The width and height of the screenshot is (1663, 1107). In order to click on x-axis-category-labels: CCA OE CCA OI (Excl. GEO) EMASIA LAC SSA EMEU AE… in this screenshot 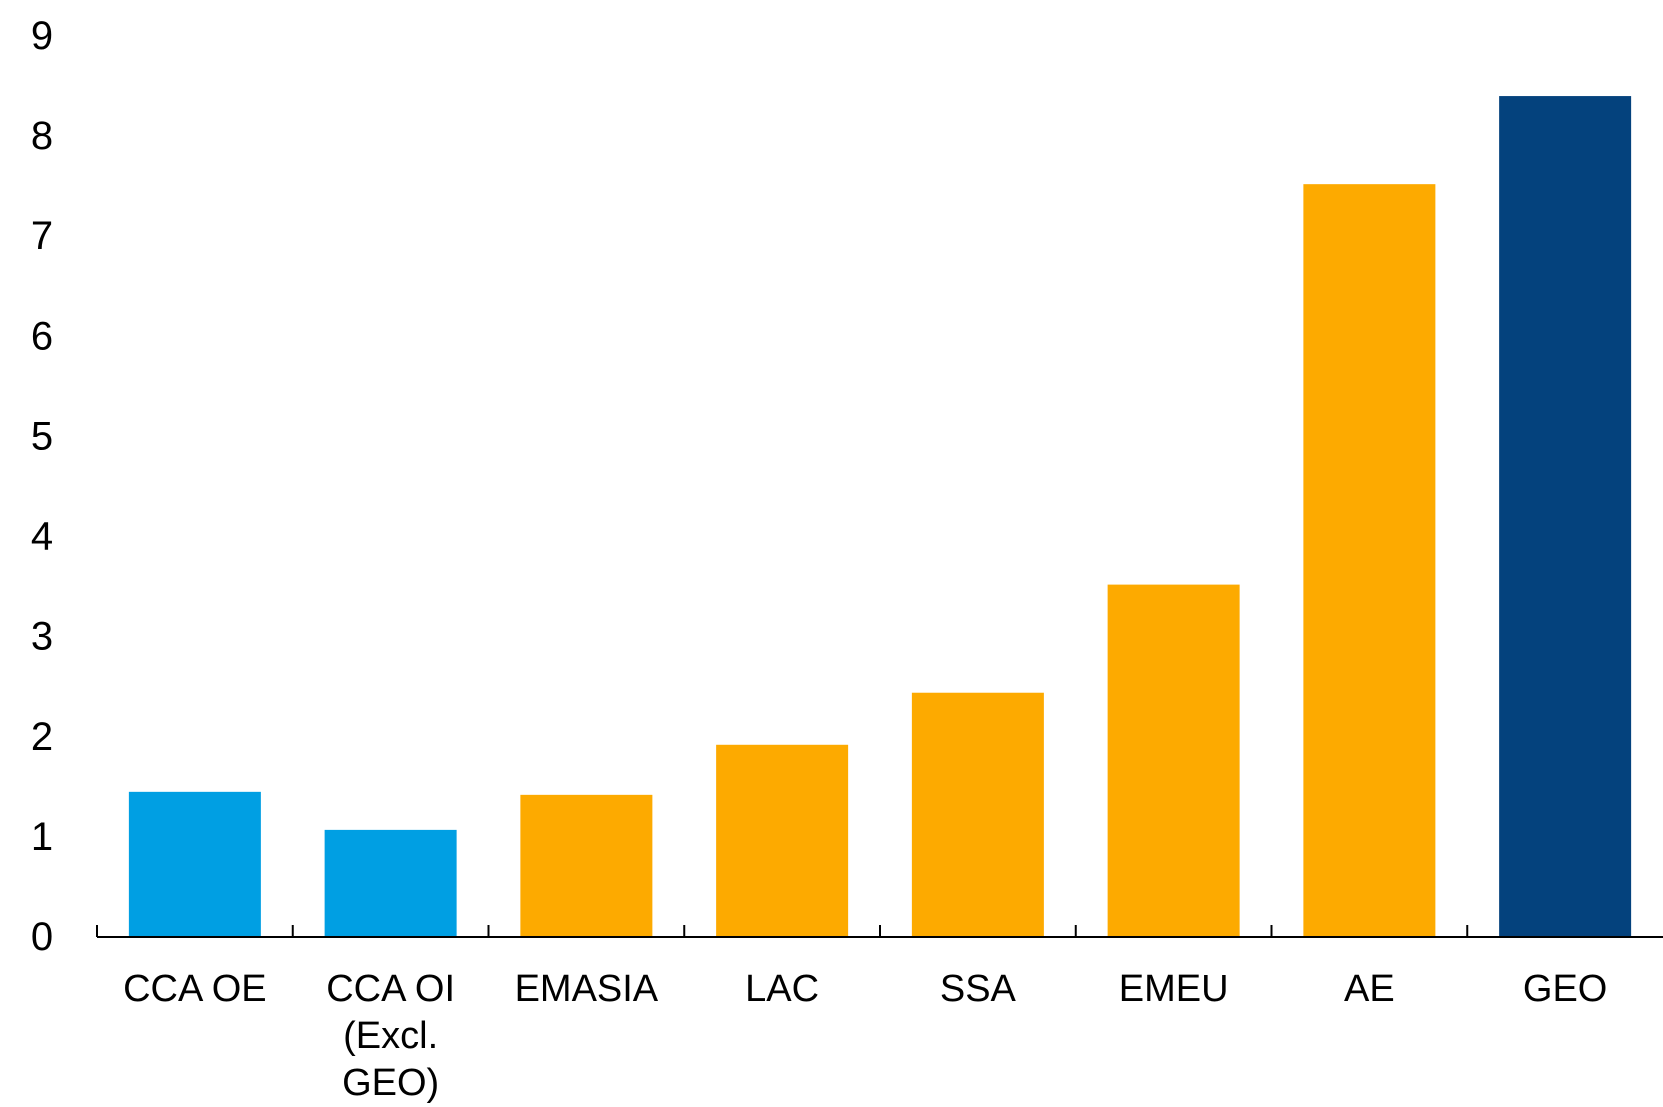, I will do `click(865, 1036)`.